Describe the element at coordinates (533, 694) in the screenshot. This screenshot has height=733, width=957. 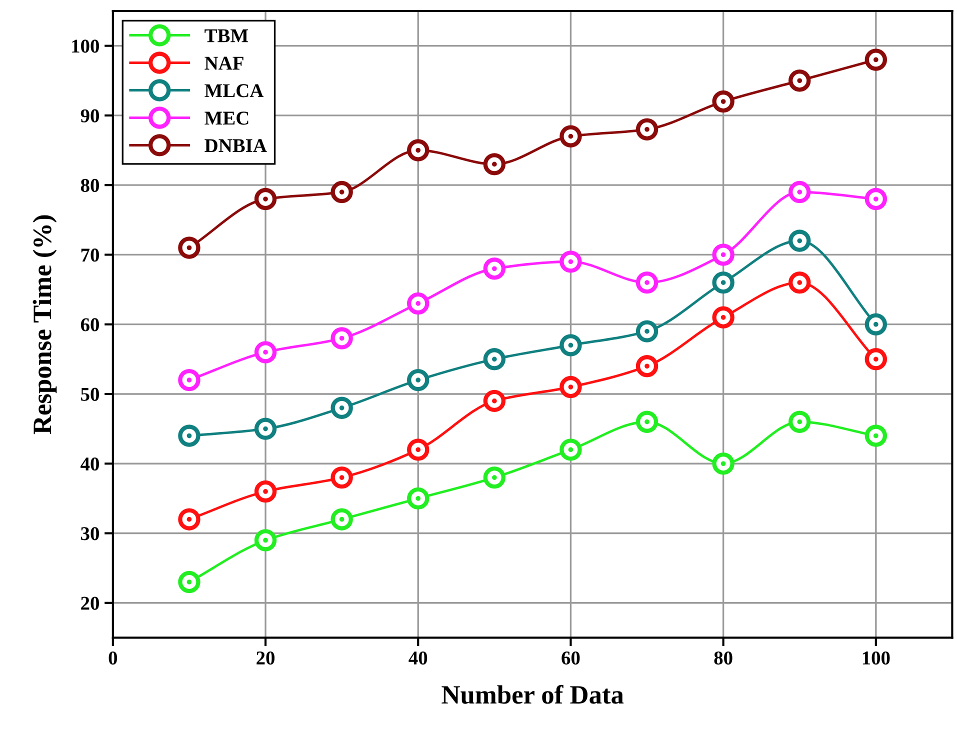
I see `x-axis-title: Number of Data` at that location.